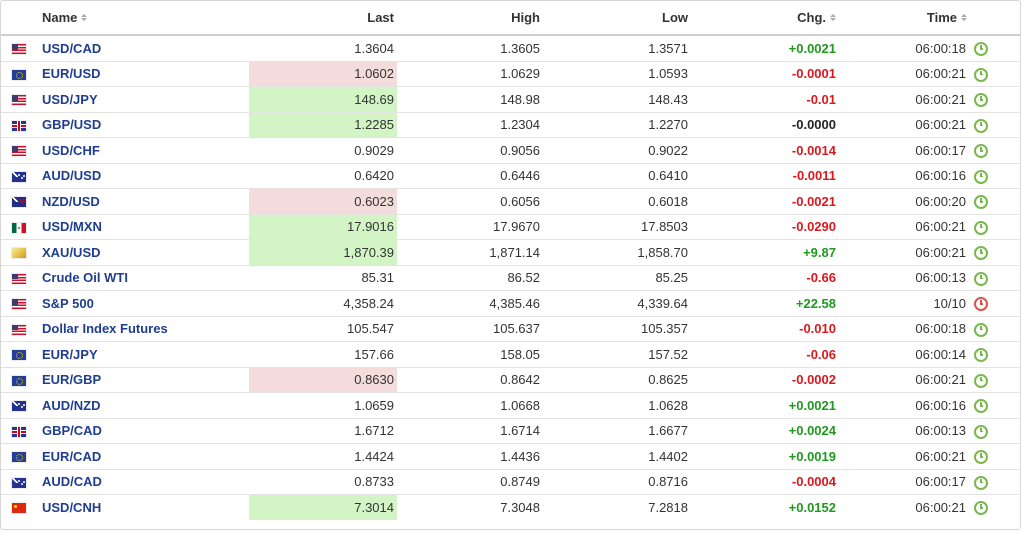 The image size is (1024, 536). Describe the element at coordinates (511, 507) in the screenshot. I see `table-row: USD/CNH 7.3014 7.3048 7.2818 +0.0152 06:00:21` at that location.